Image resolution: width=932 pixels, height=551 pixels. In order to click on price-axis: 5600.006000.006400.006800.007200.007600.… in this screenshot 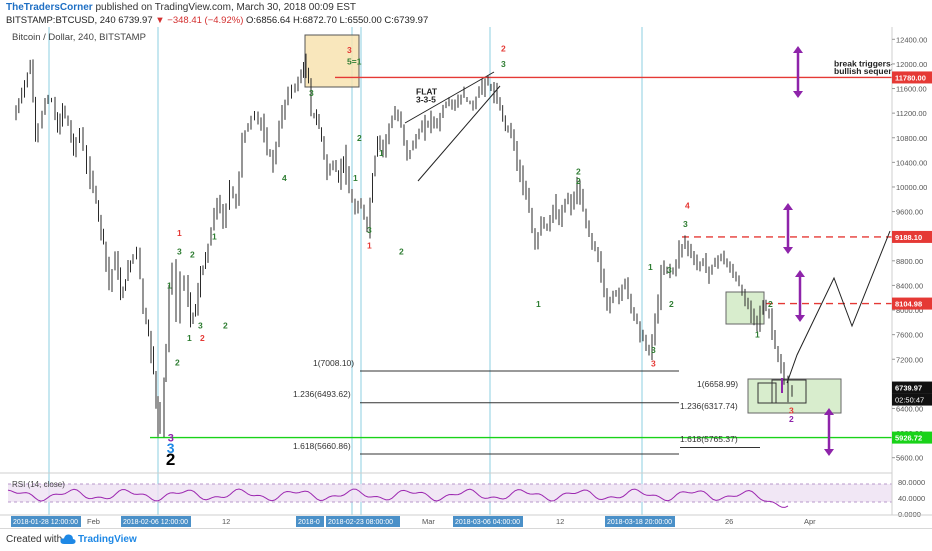, I will do `click(911, 273)`.